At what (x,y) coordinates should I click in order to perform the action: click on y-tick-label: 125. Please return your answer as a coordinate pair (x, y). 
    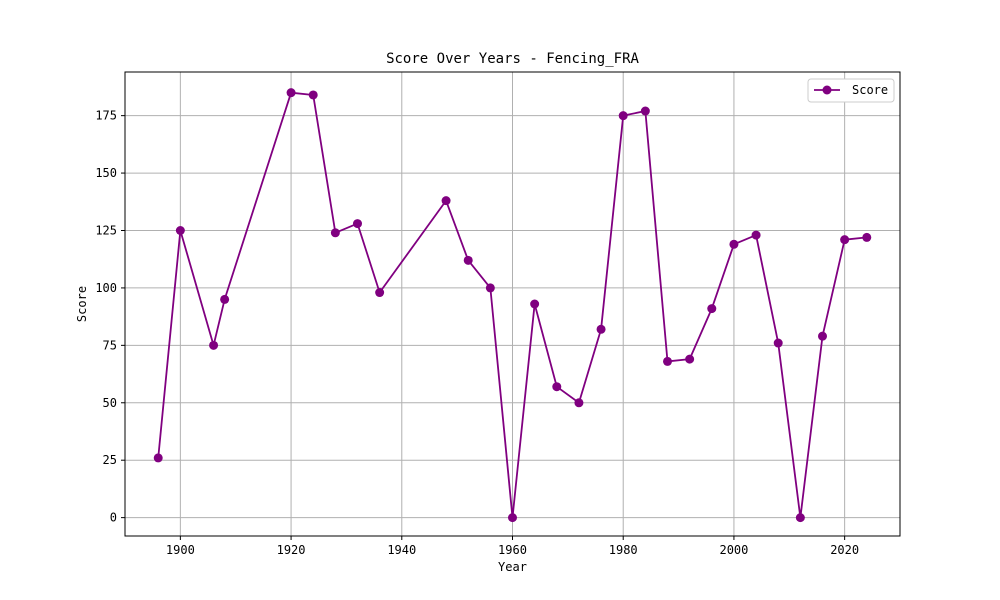
    Looking at the image, I should click on (106, 230).